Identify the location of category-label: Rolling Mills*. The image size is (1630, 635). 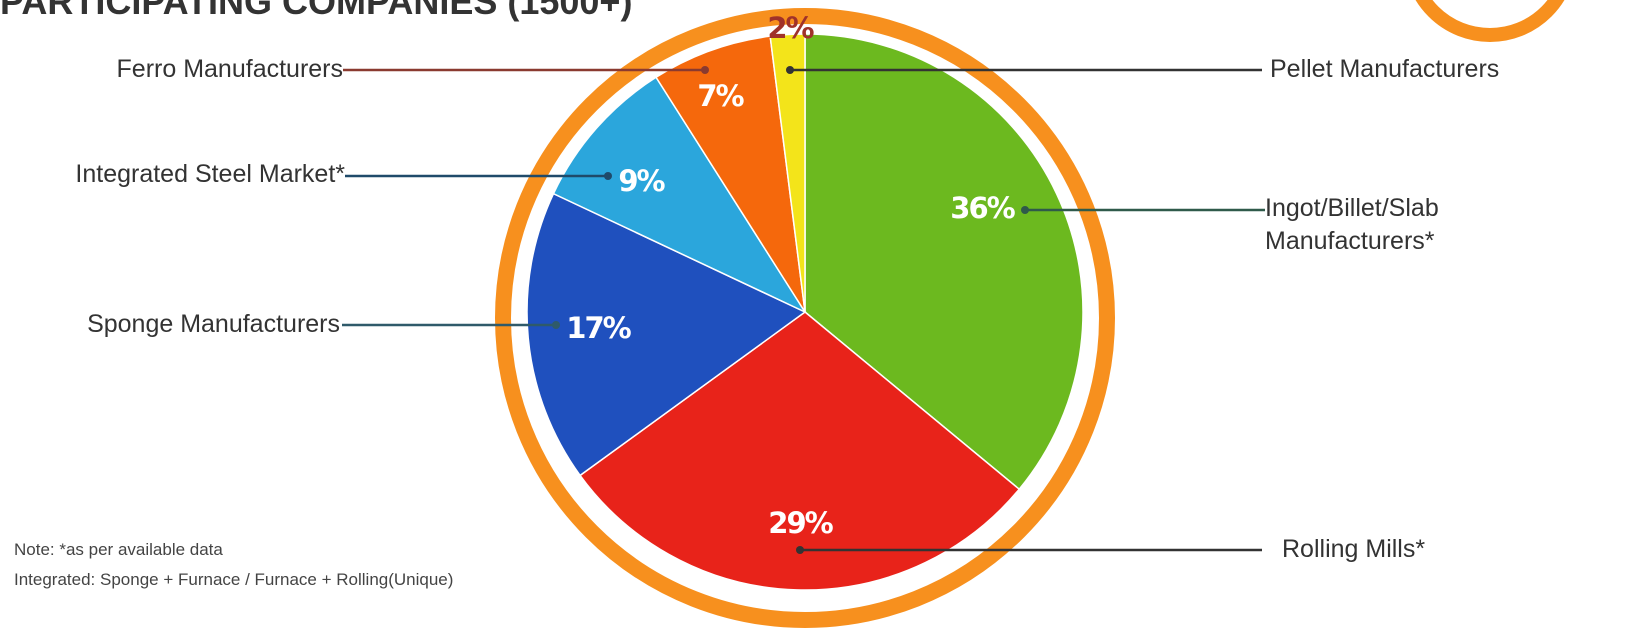
(1354, 549).